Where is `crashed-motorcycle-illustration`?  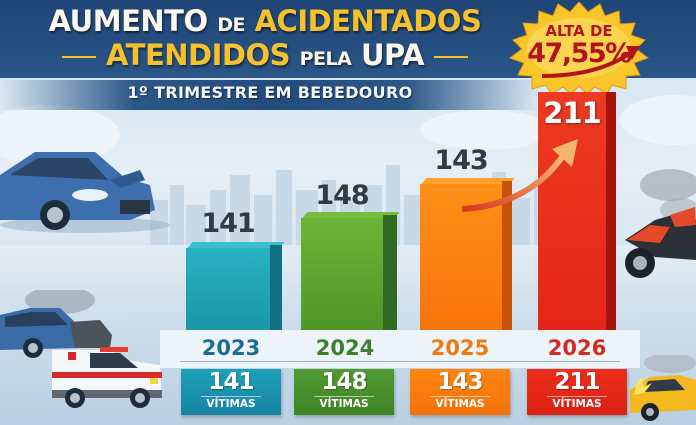 crashed-motorcycle-illustration is located at coordinates (660, 223).